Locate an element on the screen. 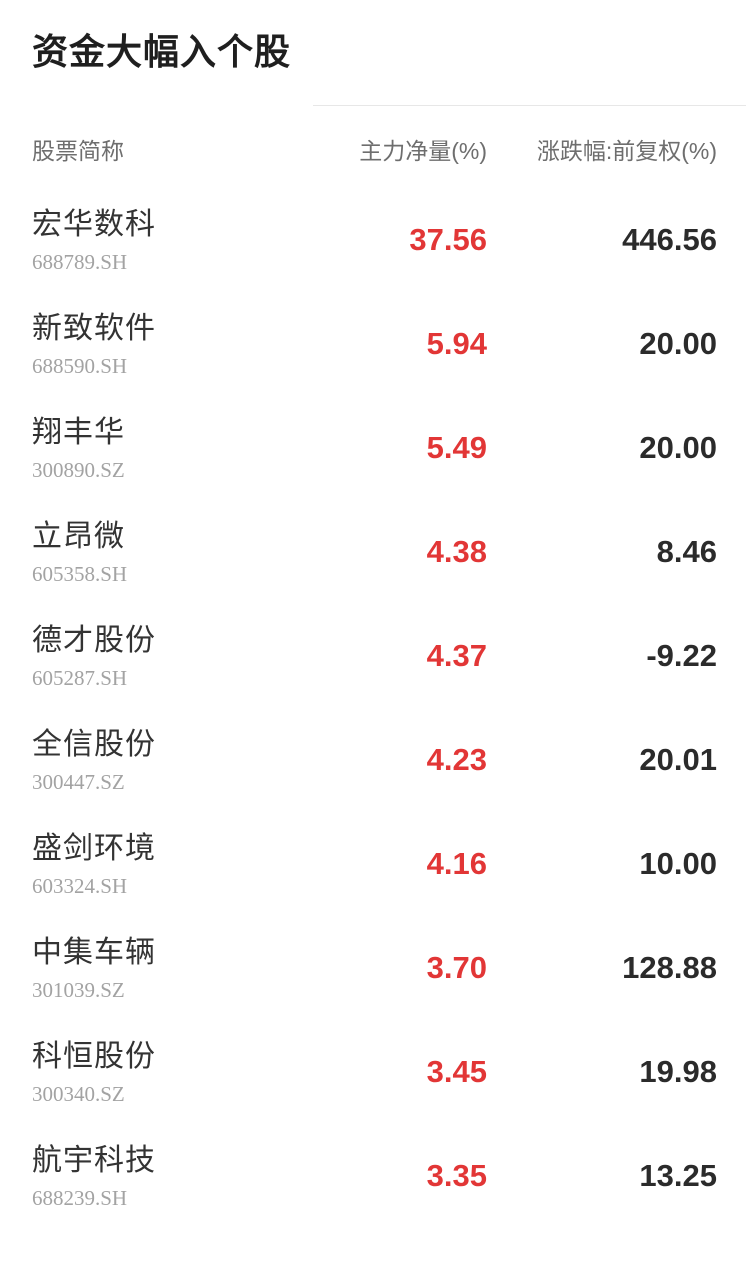 Image resolution: width=750 pixels, height=1262 pixels. change-value: 446.56 is located at coordinates (669, 239).